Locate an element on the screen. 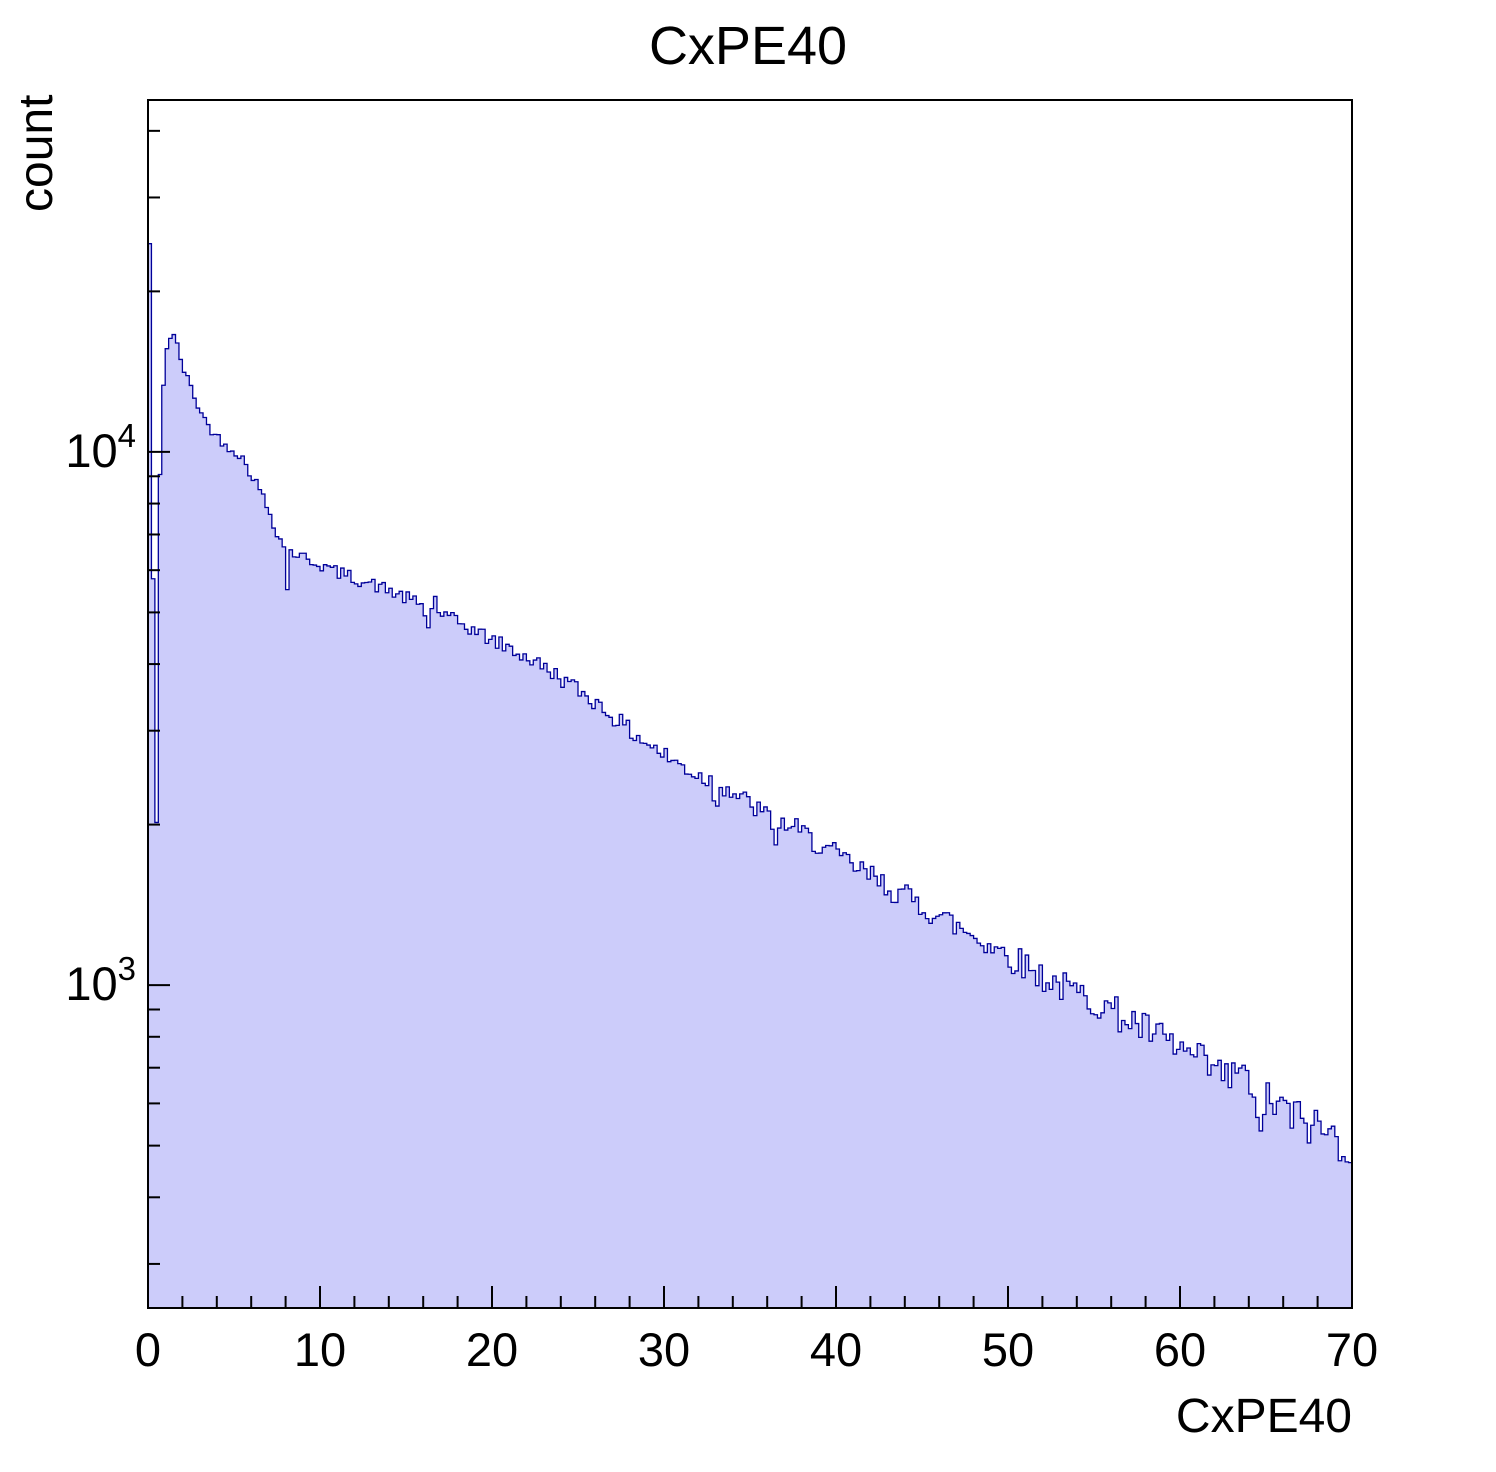 Image resolution: width=1496 pixels, height=1472 pixels. x-tick-label: 70 is located at coordinates (1352, 1349).